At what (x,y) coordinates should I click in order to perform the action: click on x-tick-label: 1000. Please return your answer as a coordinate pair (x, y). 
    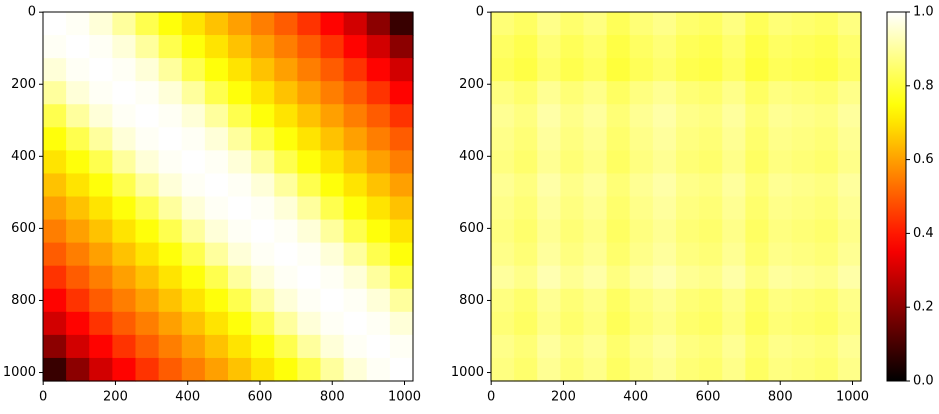
    Looking at the image, I should click on (852, 397).